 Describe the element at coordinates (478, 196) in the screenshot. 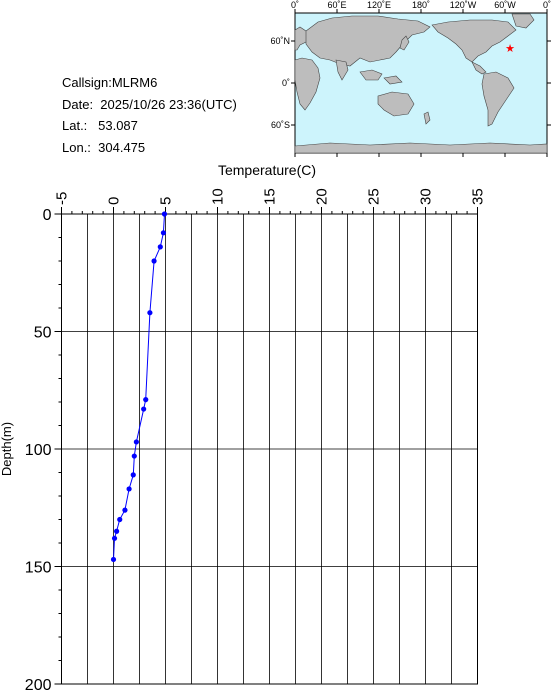

I see `x-tick-label: 35` at that location.